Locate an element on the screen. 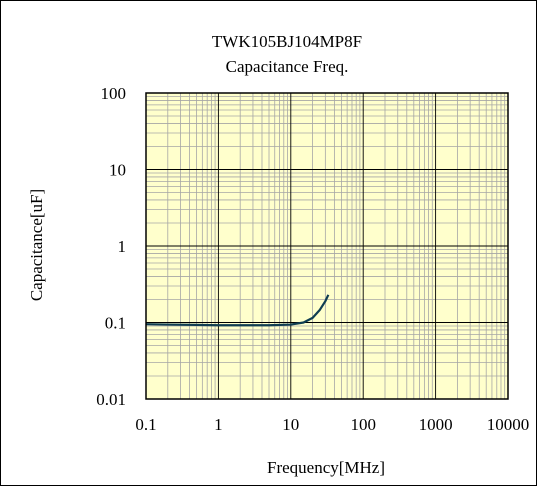  x-tick-label: 10000 is located at coordinates (508, 424).